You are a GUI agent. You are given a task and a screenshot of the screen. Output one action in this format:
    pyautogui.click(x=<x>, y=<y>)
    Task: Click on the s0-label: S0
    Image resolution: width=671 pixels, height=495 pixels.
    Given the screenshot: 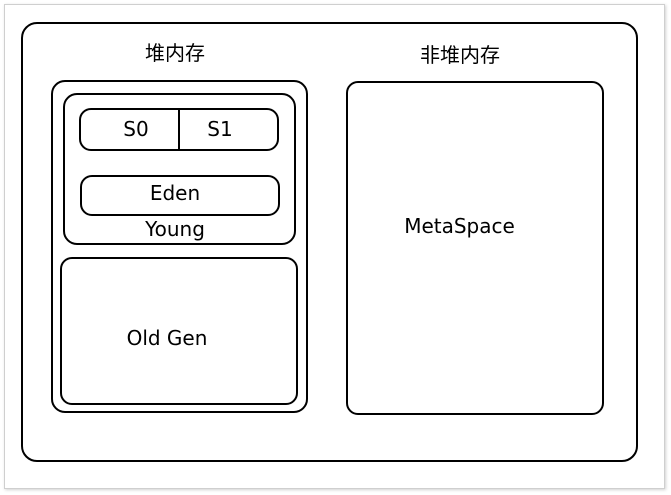 What is the action you would take?
    pyautogui.click(x=136, y=129)
    